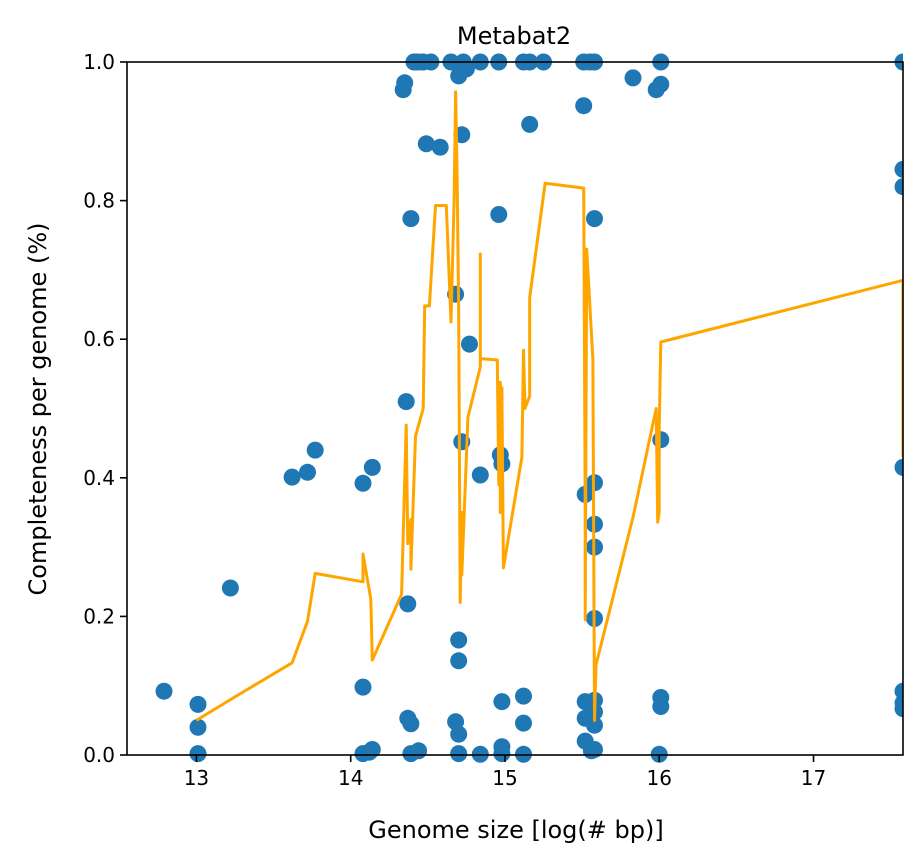  I want to click on x-tick-label: 16, so click(659, 778).